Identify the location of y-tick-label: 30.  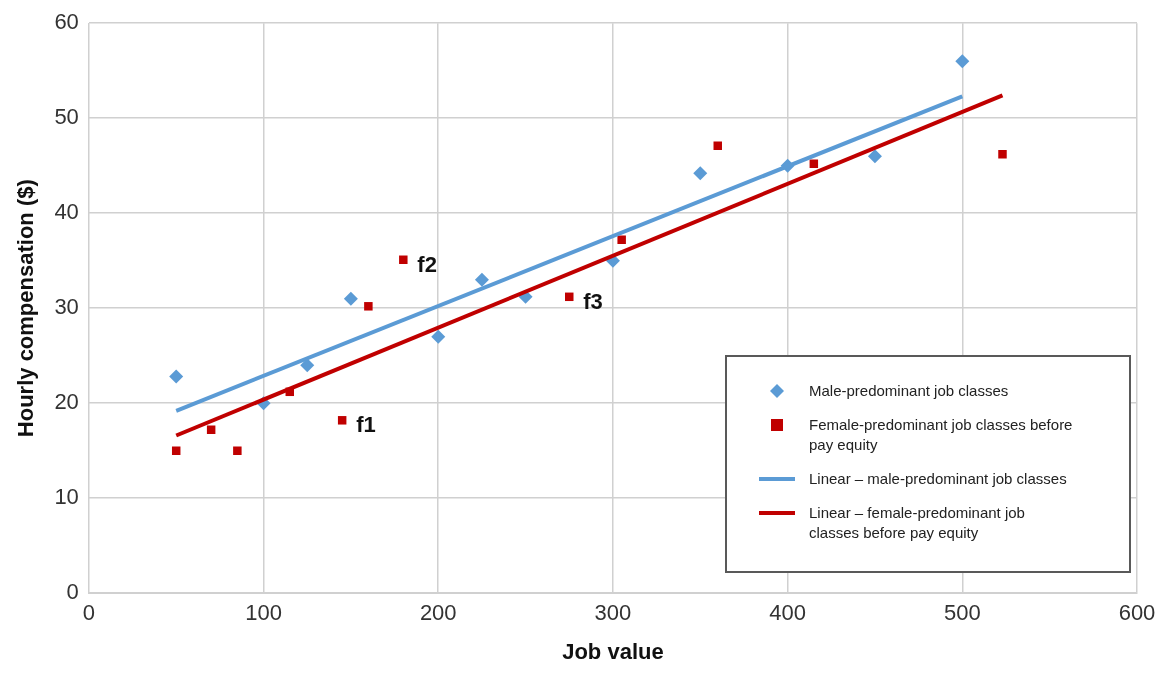
(66, 307).